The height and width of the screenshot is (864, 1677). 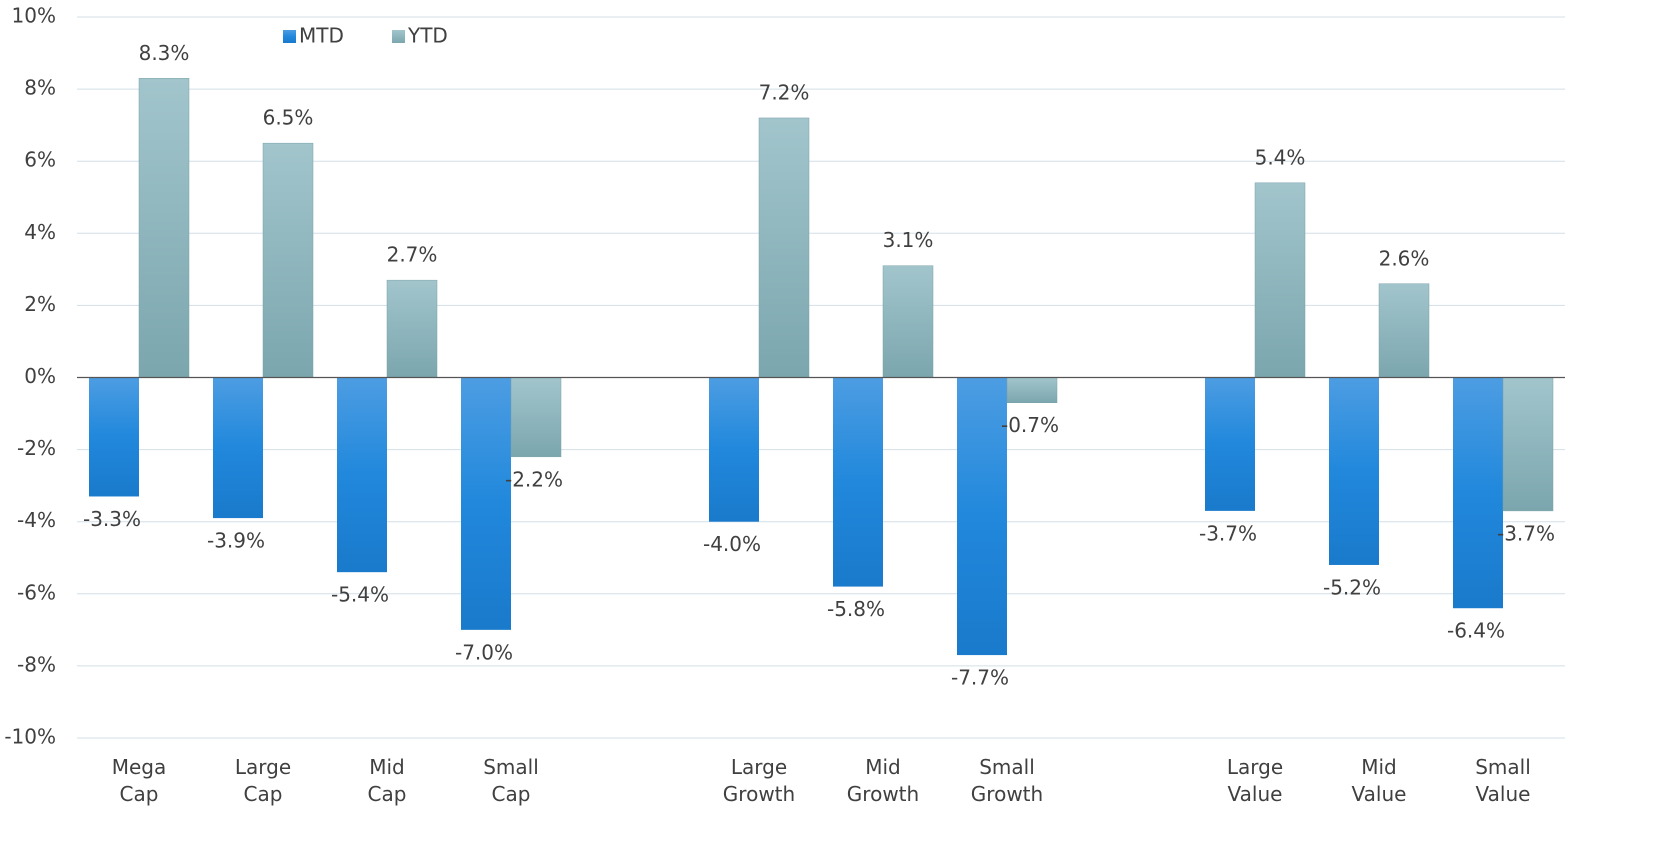 What do you see at coordinates (139, 780) in the screenshot?
I see `x-tick-label: Mega Cap` at bounding box center [139, 780].